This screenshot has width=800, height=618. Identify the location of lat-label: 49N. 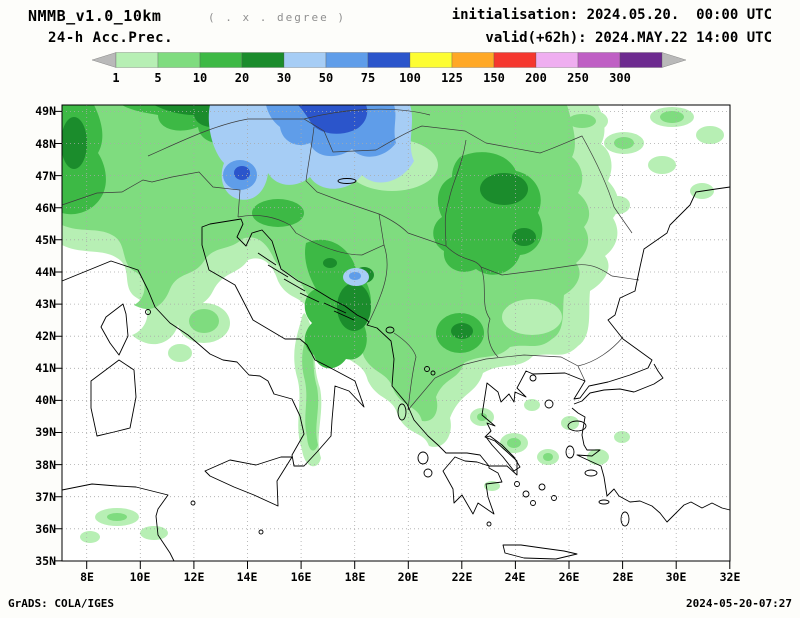
(45, 111).